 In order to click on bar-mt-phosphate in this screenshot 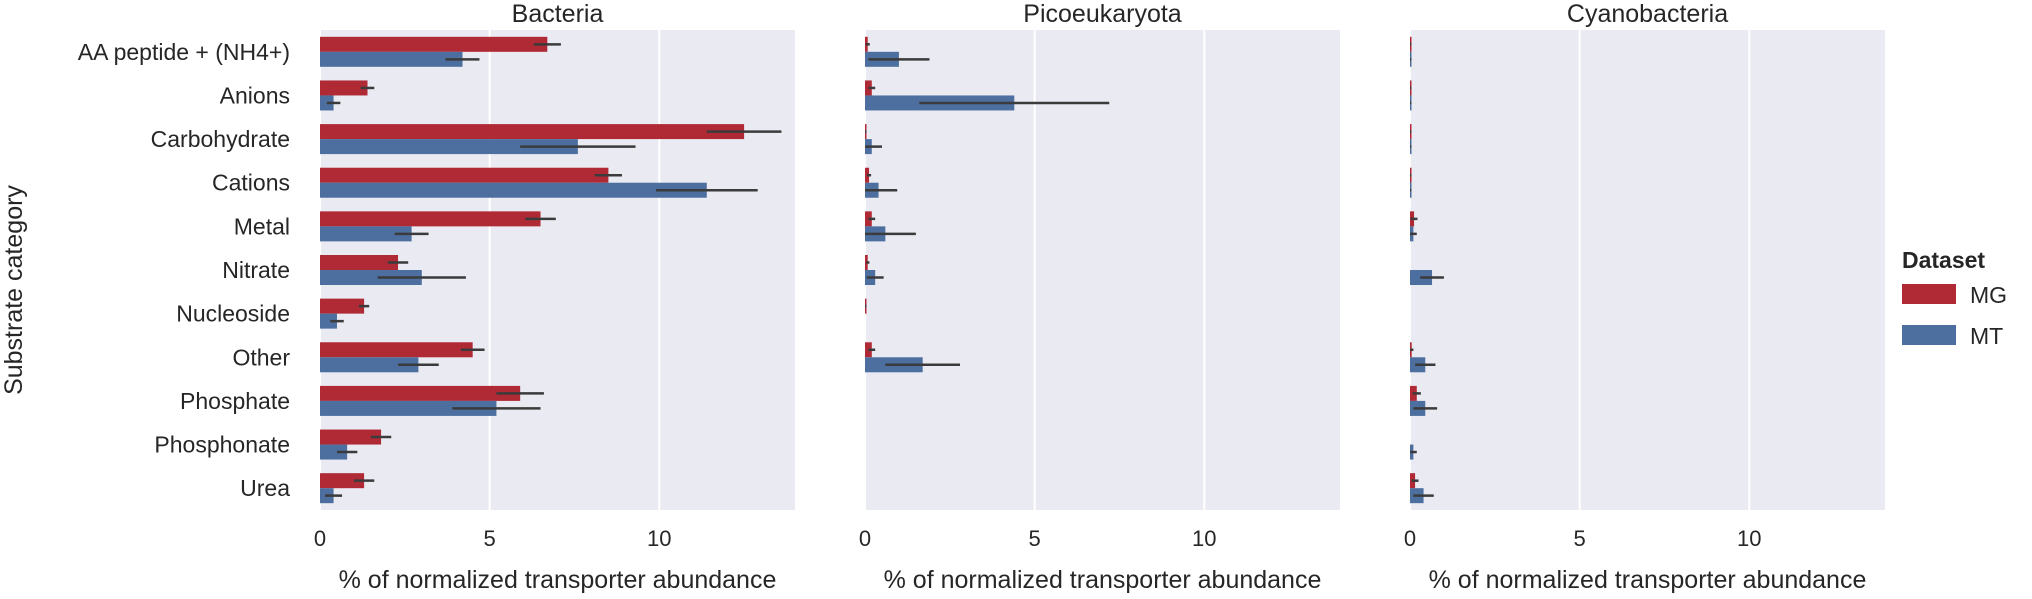, I will do `click(408, 408)`.